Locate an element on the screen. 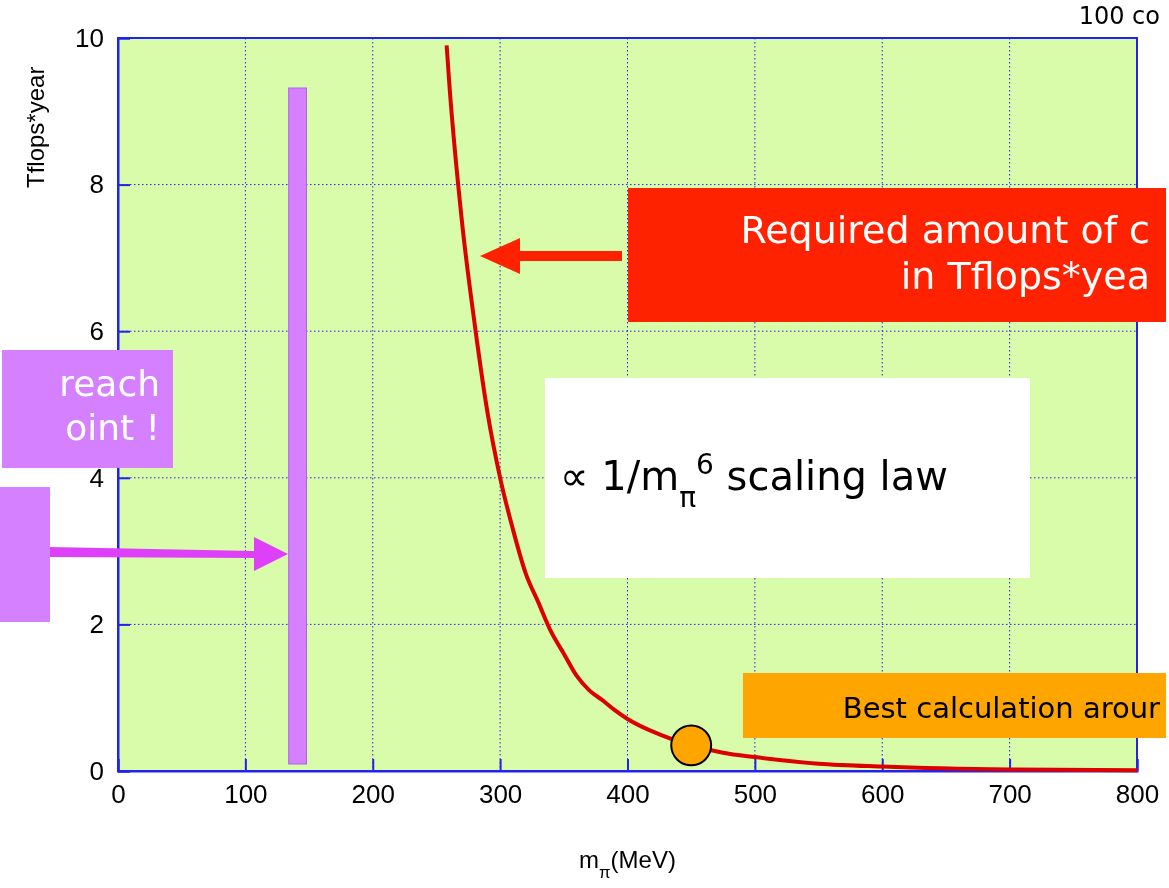  annotation: Required amount of c in Tflops*yea is located at coordinates (945, 253).